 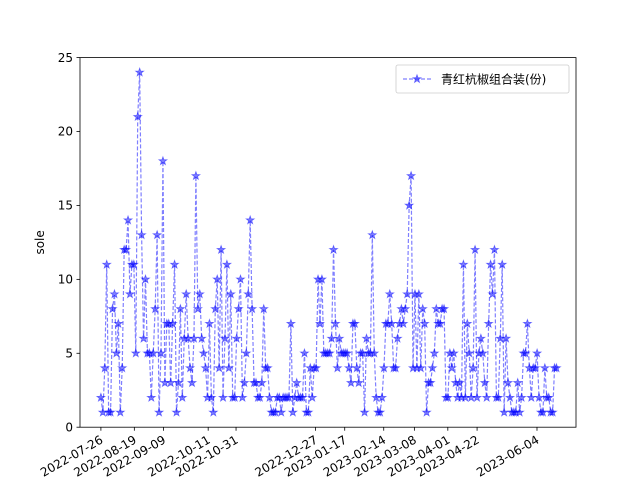 I want to click on legend-label: 青红杭椒组合装(份), so click(x=493, y=79).